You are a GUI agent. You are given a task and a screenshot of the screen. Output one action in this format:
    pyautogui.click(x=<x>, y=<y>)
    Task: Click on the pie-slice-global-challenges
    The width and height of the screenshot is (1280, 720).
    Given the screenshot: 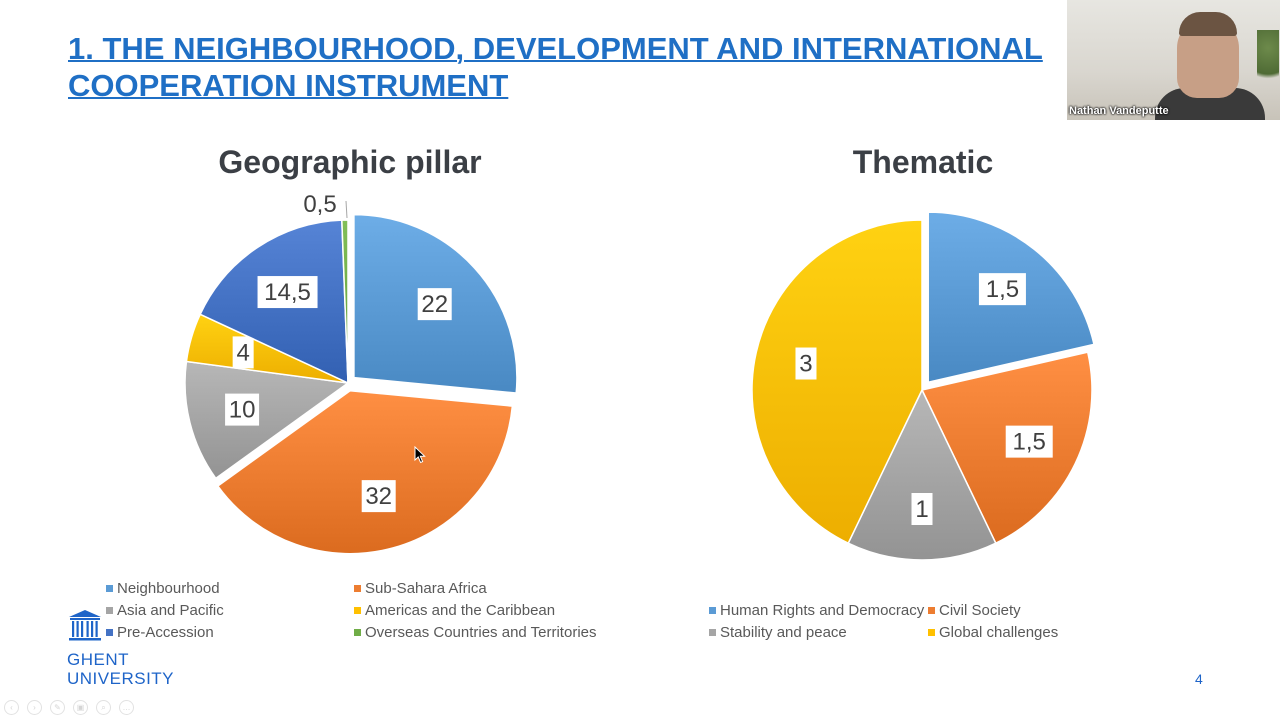 What is the action you would take?
    pyautogui.click(x=837, y=382)
    